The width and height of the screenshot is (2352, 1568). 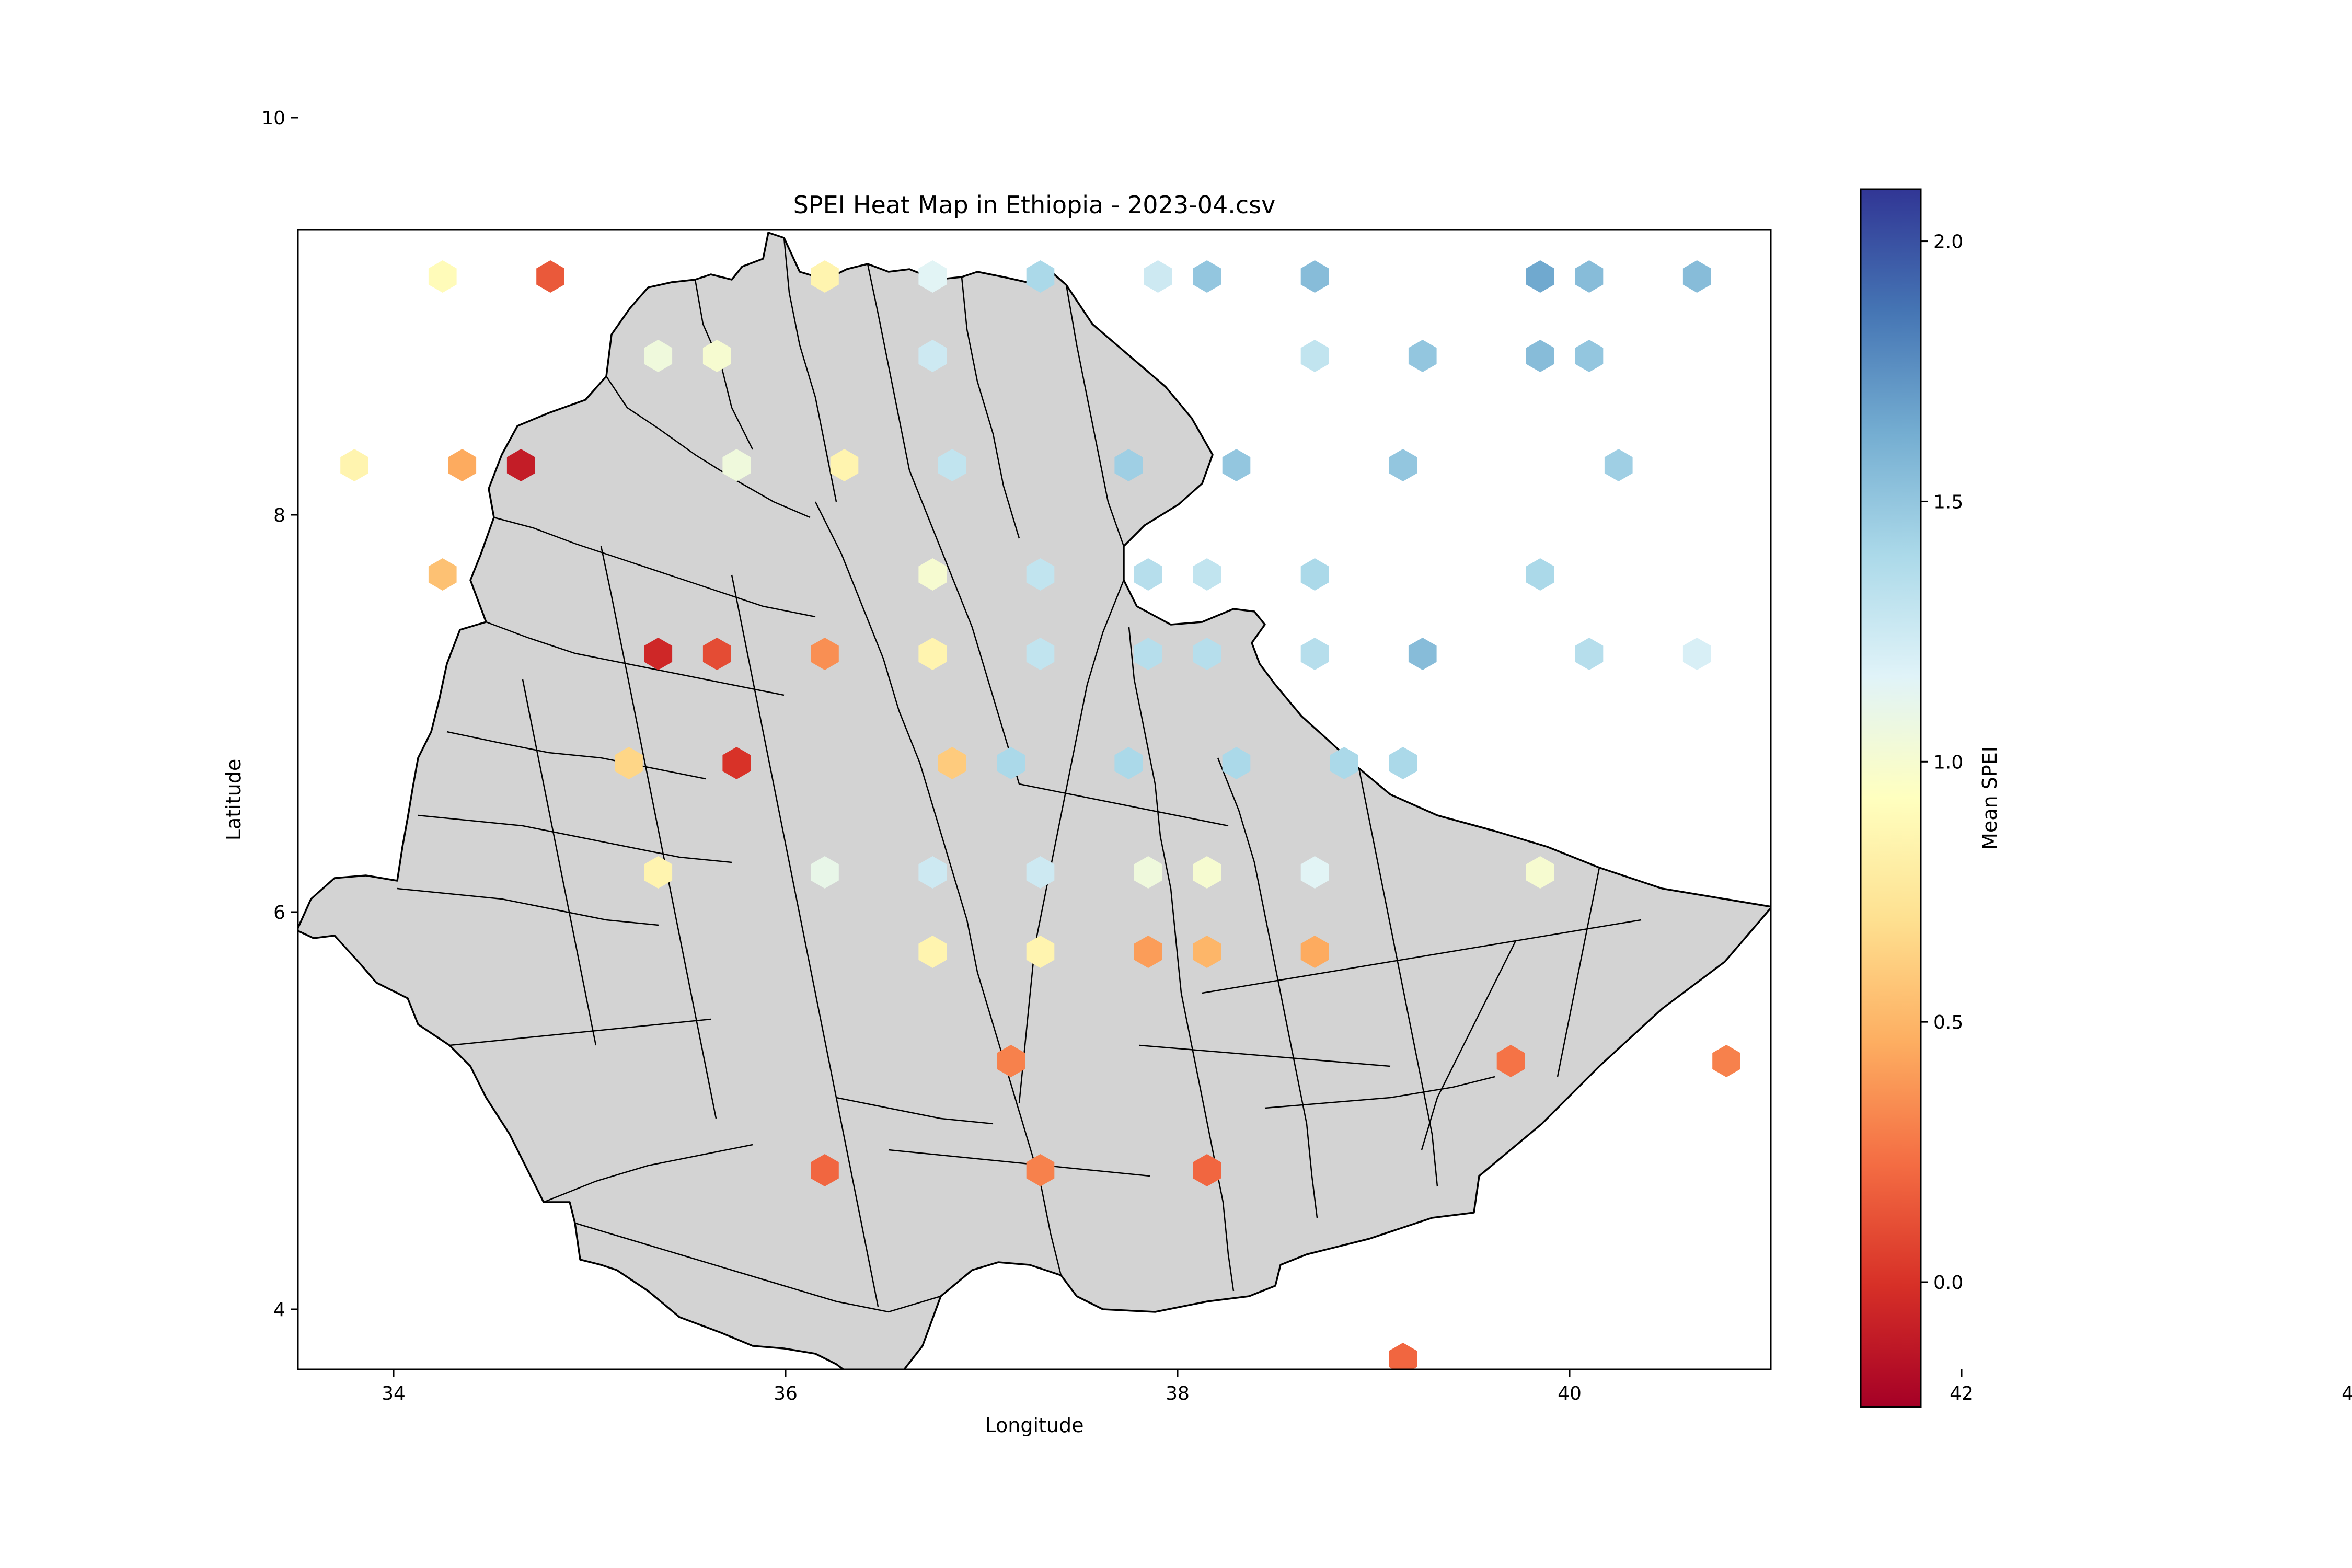 What do you see at coordinates (1178, 1393) in the screenshot?
I see `x-tick-label-2: 38` at bounding box center [1178, 1393].